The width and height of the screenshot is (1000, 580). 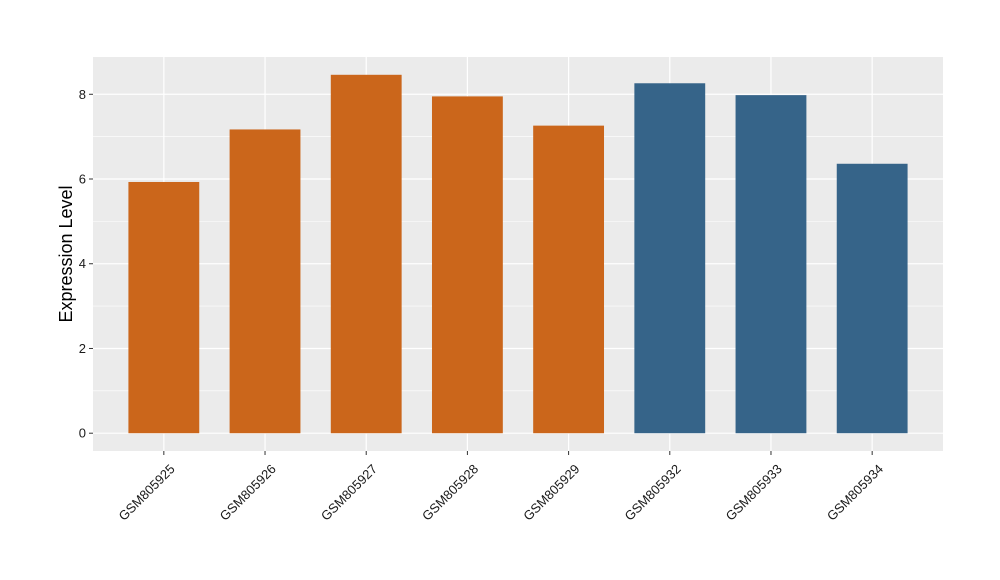 What do you see at coordinates (82, 348) in the screenshot?
I see `y-tick-label: 2` at bounding box center [82, 348].